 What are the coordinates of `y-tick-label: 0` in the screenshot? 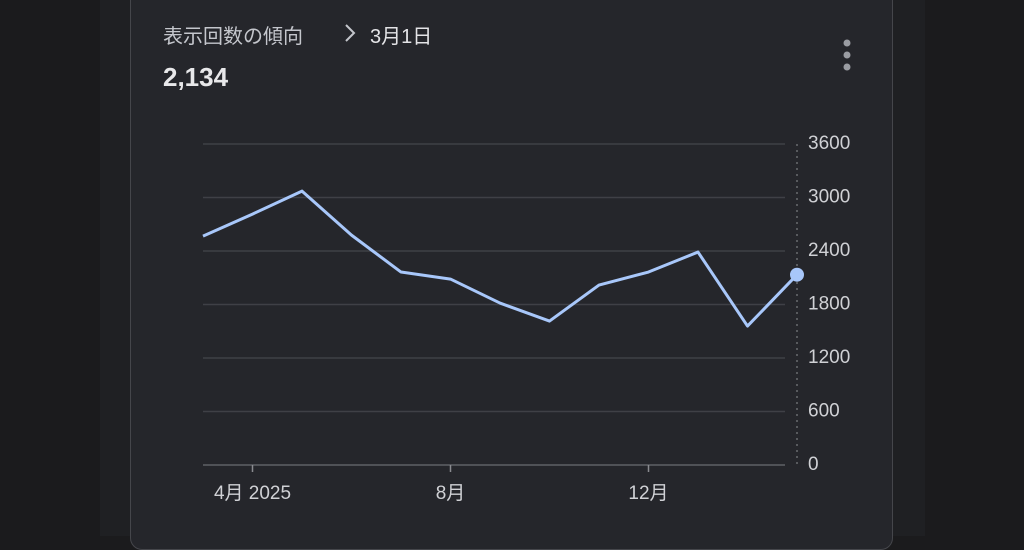 It's located at (813, 464).